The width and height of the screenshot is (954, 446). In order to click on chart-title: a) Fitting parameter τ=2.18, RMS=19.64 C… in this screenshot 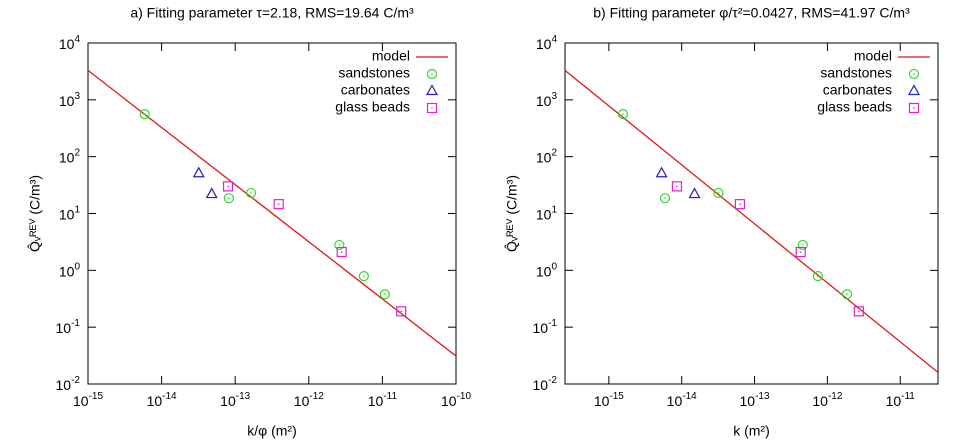, I will do `click(272, 13)`.